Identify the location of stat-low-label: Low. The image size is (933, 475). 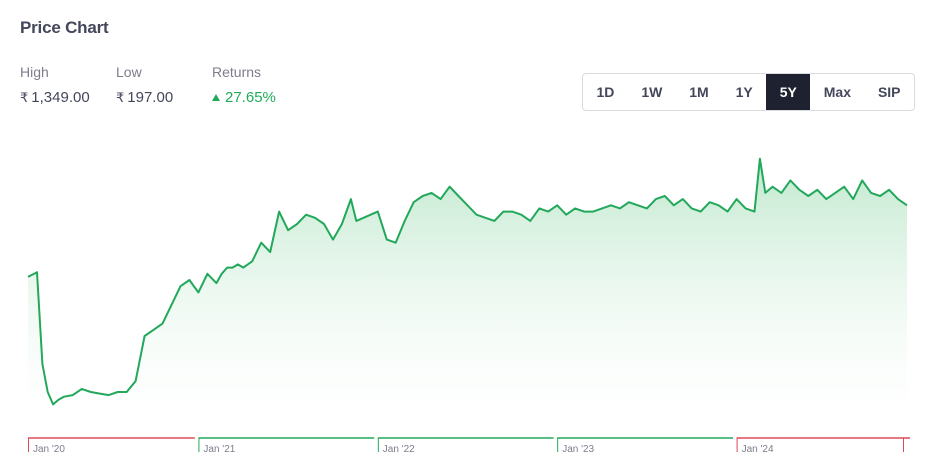
(129, 72).